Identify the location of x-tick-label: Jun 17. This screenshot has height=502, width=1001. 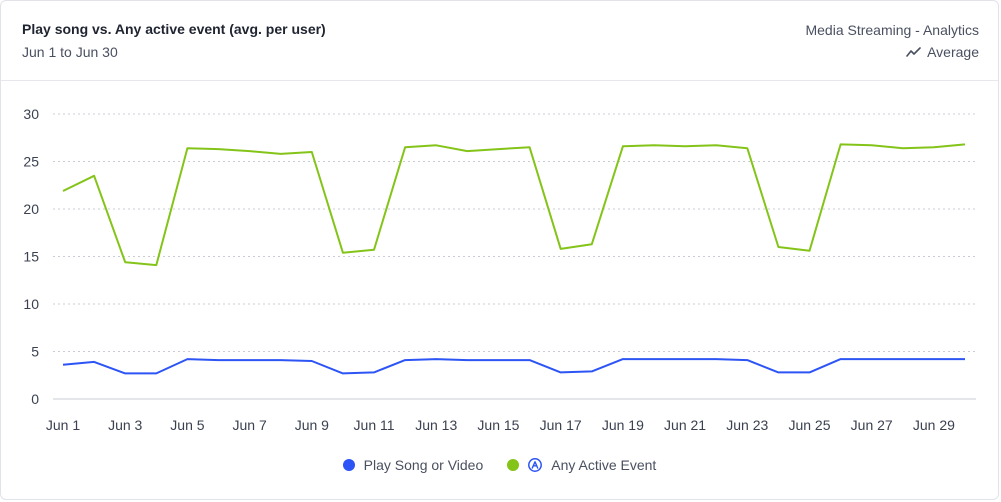
(561, 425).